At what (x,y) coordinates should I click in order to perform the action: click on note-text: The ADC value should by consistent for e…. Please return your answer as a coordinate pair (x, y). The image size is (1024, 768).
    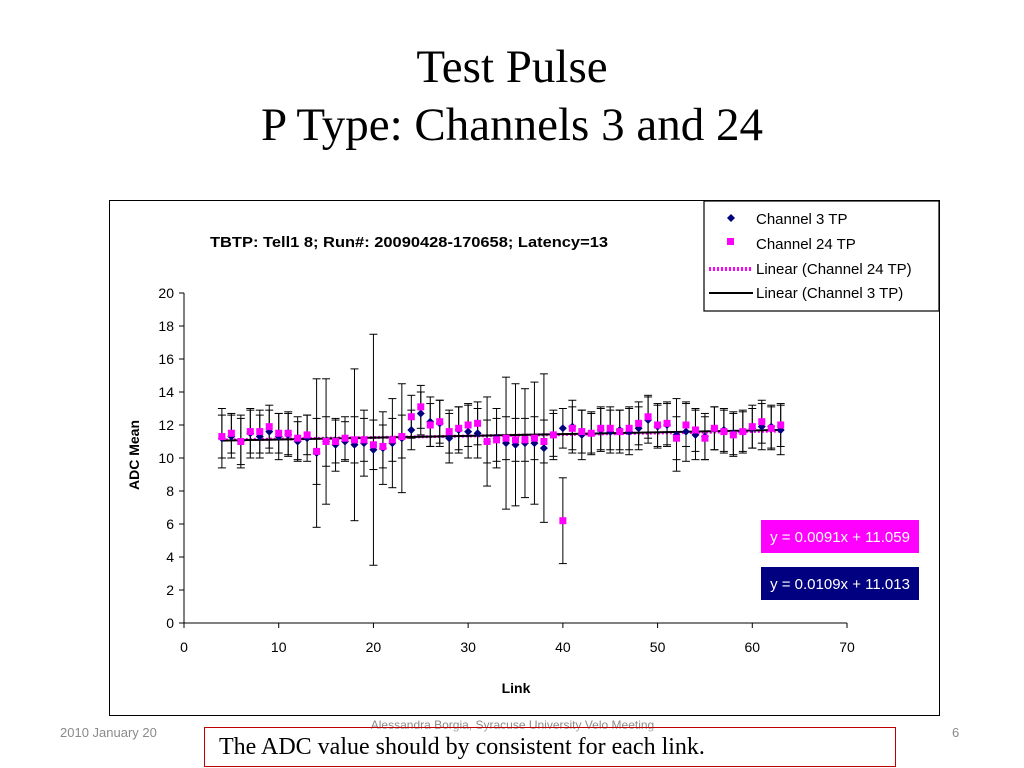
    Looking at the image, I should click on (462, 747).